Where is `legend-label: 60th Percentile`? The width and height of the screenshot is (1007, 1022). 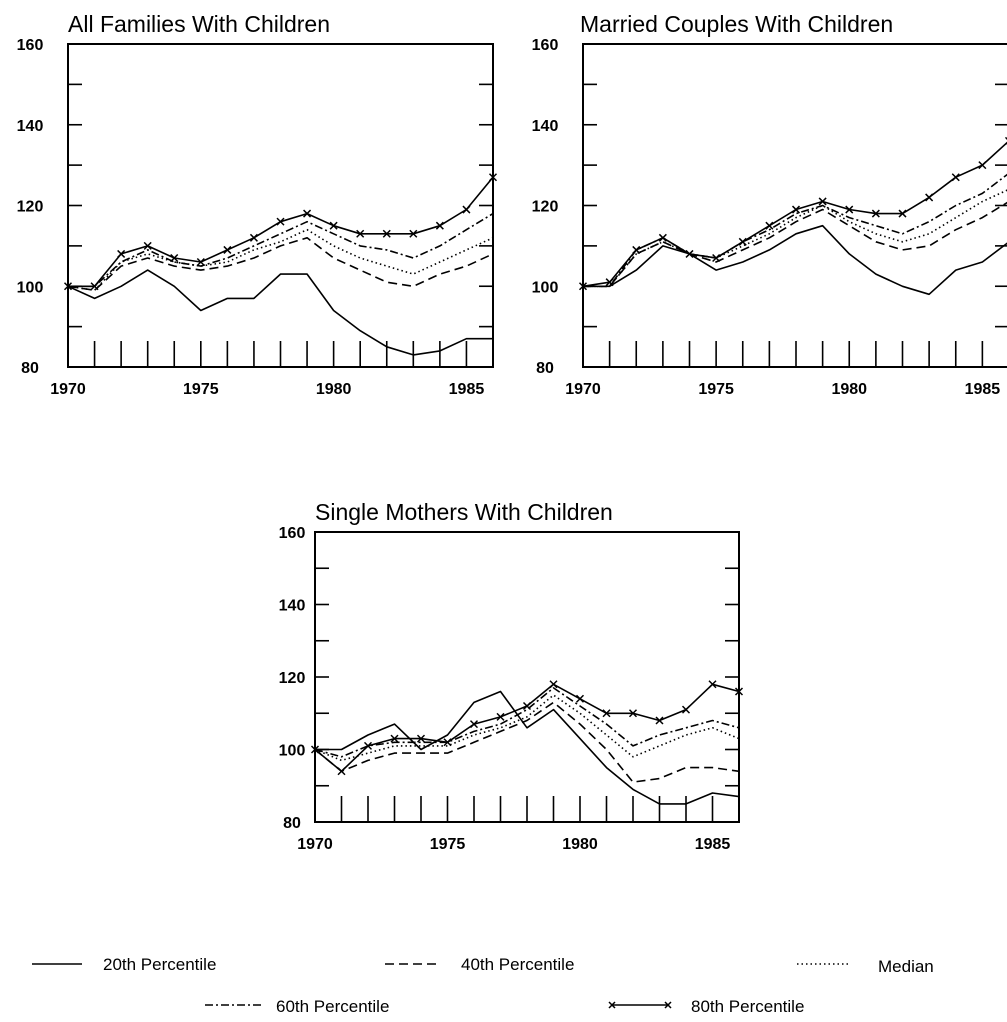
legend-label: 60th Percentile is located at coordinates (332, 1006).